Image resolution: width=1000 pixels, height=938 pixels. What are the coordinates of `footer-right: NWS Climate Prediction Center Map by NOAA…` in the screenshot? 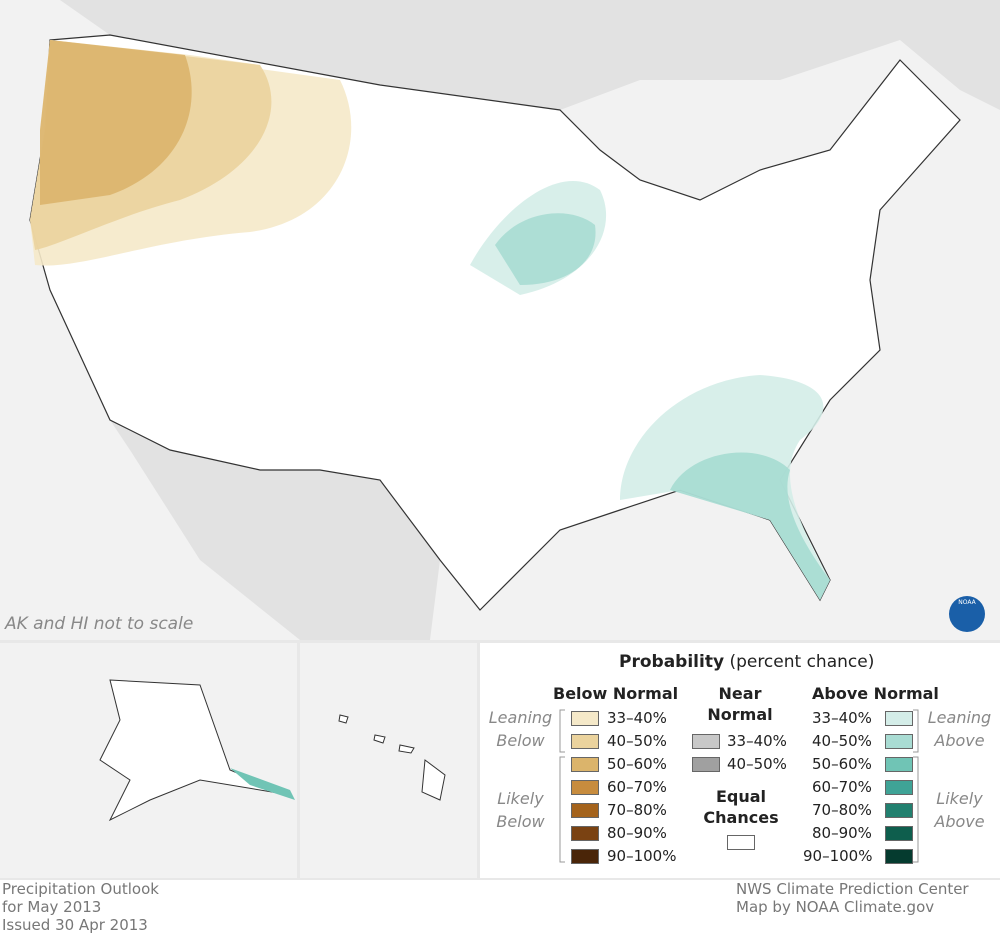 It's located at (852, 898).